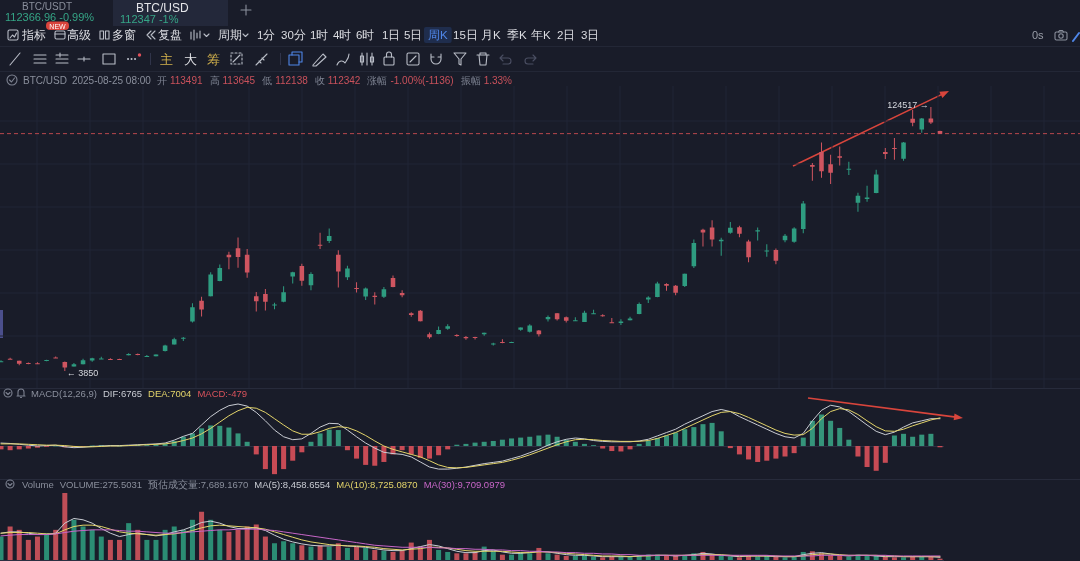 This screenshot has height=561, width=1080. I want to click on text: 年K, so click(541, 35).